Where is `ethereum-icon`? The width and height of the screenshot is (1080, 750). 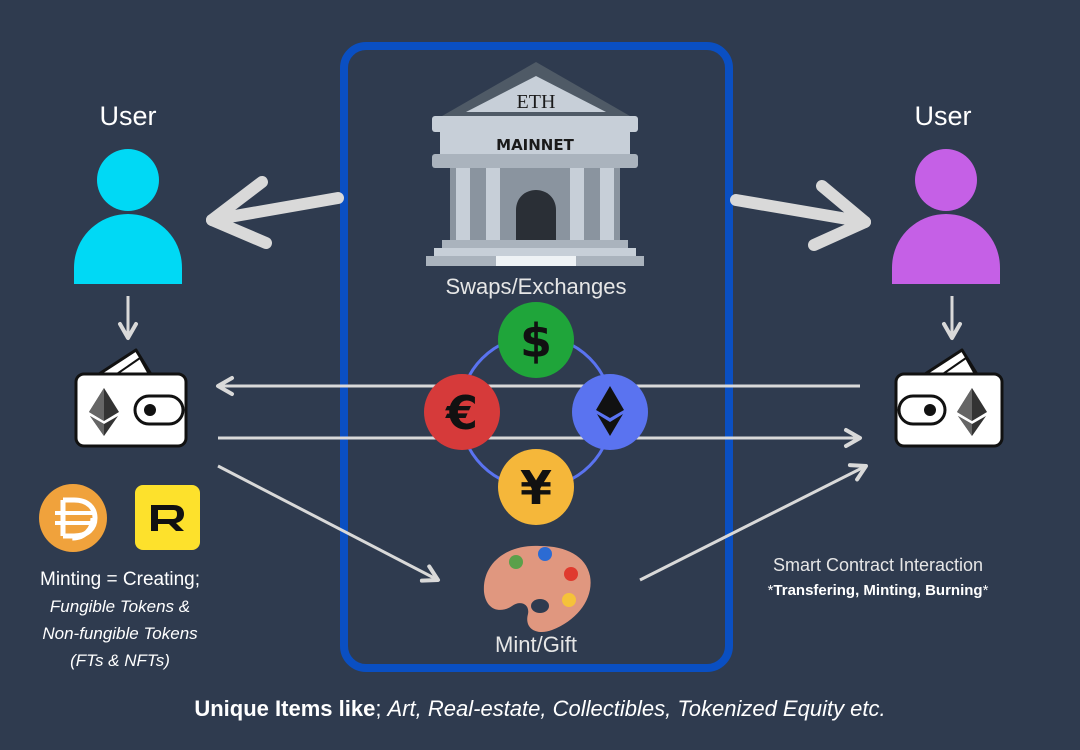 ethereum-icon is located at coordinates (610, 412).